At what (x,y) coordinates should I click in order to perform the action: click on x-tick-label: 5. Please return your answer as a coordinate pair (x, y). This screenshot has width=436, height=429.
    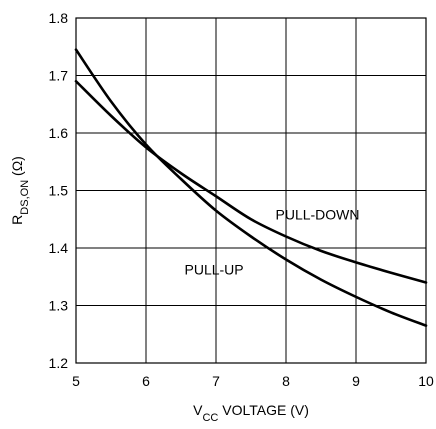
    Looking at the image, I should click on (76, 381).